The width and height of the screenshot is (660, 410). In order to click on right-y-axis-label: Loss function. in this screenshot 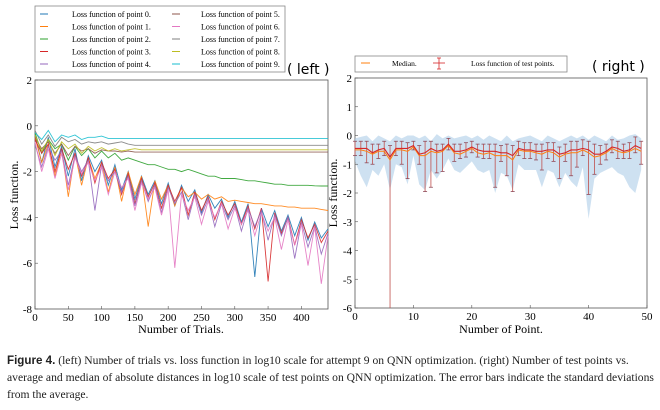, I will do `click(333, 193)`.